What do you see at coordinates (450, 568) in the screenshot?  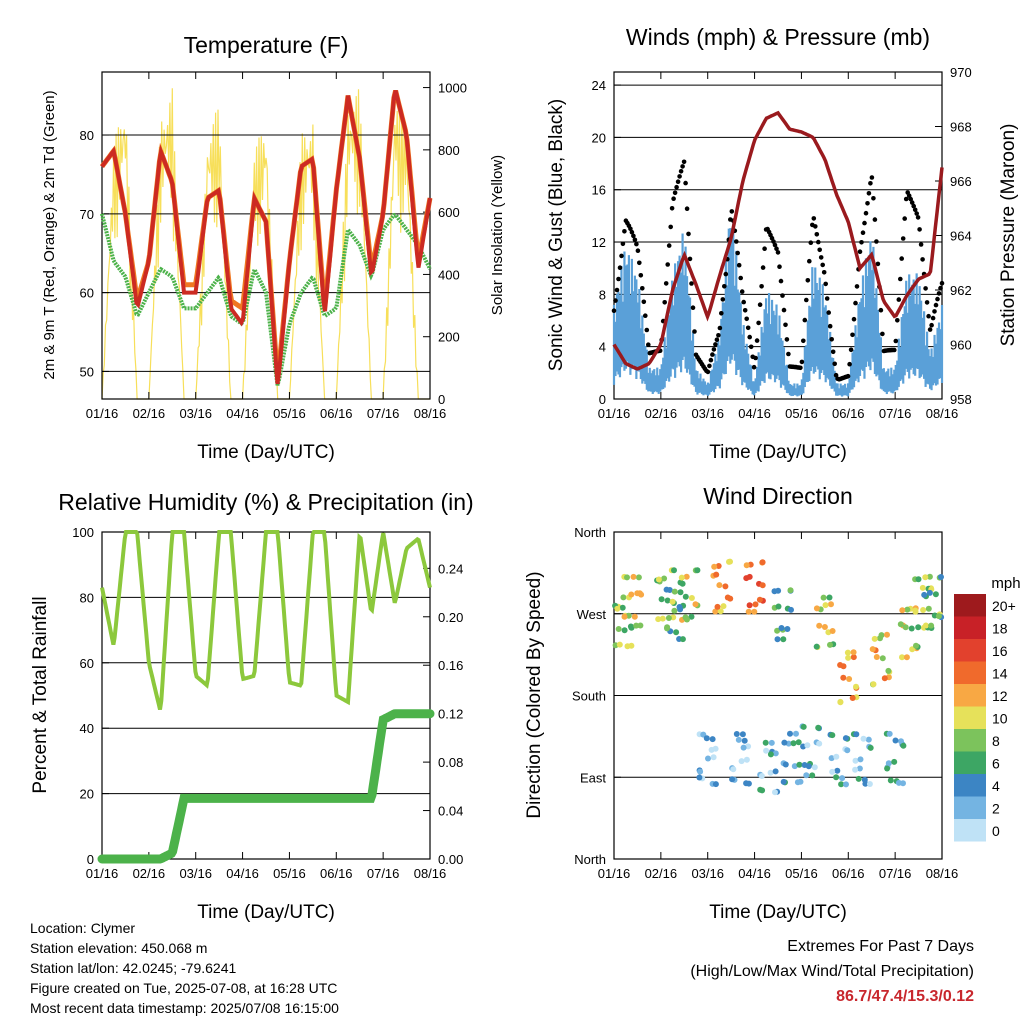 I see `humidity-ytick-label-right: 0.24` at bounding box center [450, 568].